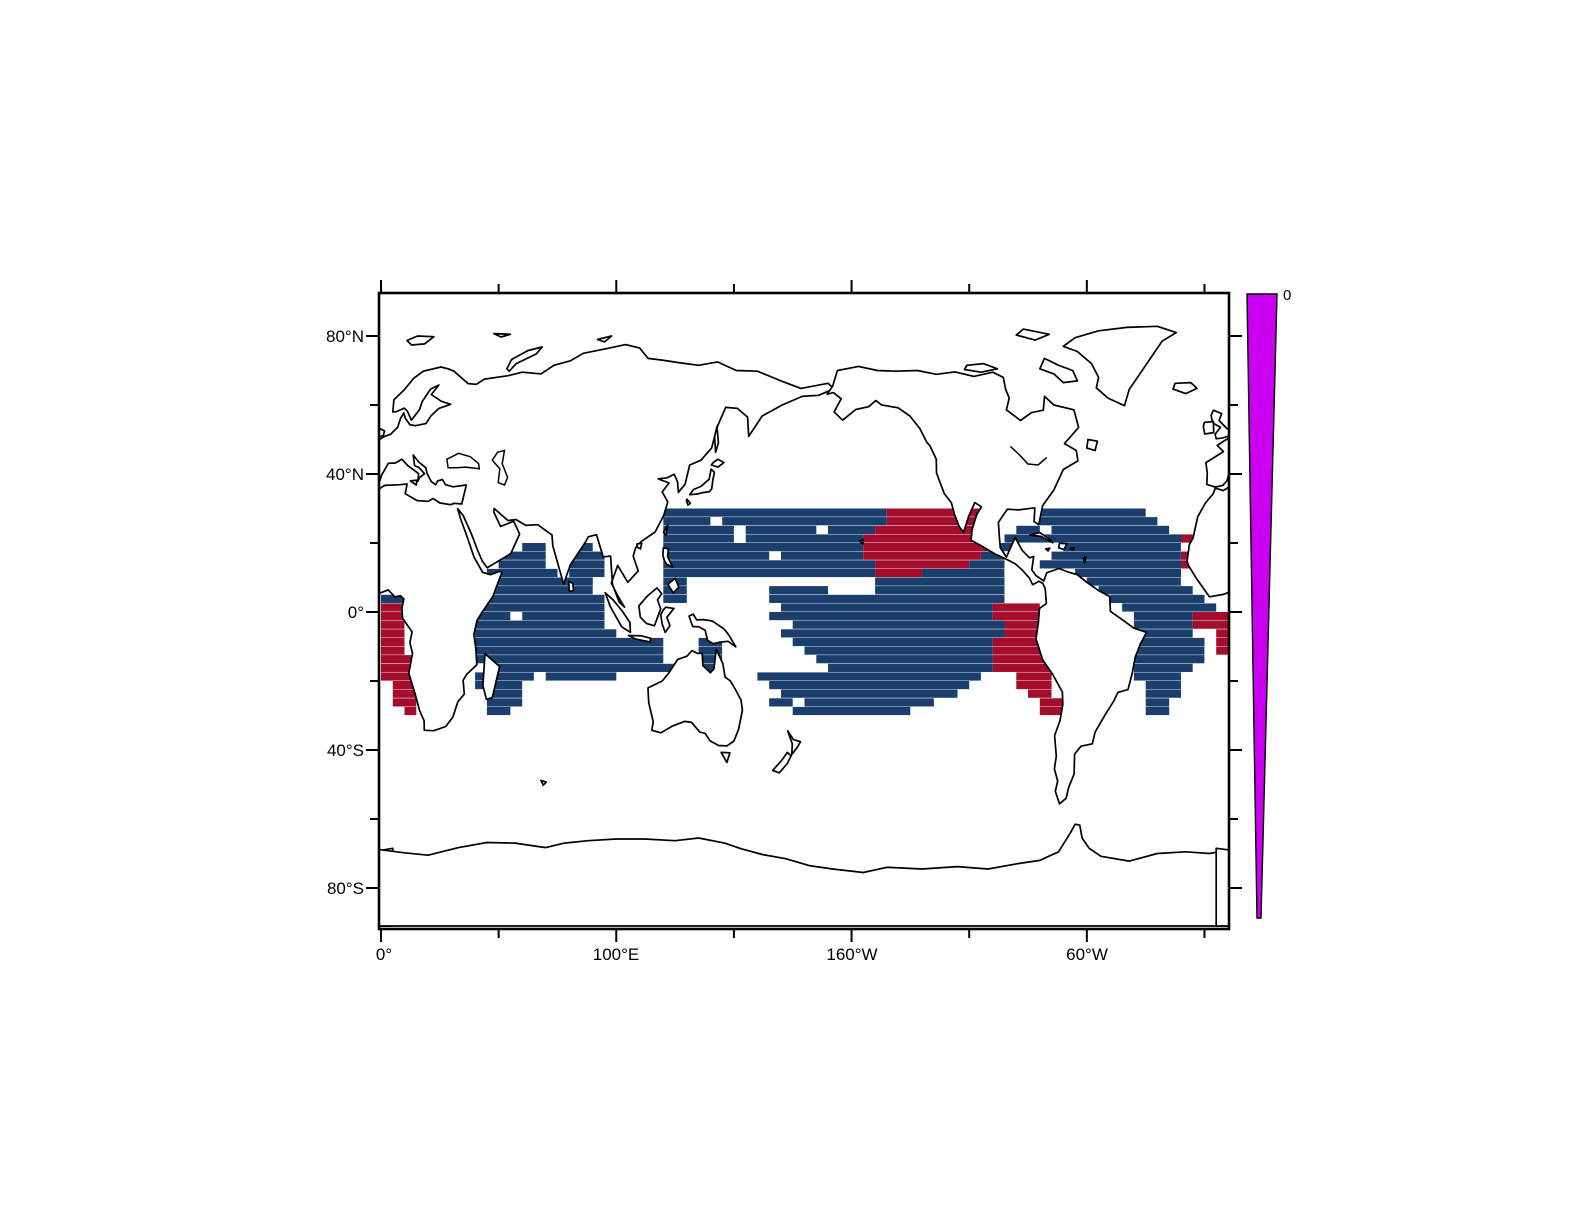  I want to click on y-tick-label: 80°N, so click(345, 336).